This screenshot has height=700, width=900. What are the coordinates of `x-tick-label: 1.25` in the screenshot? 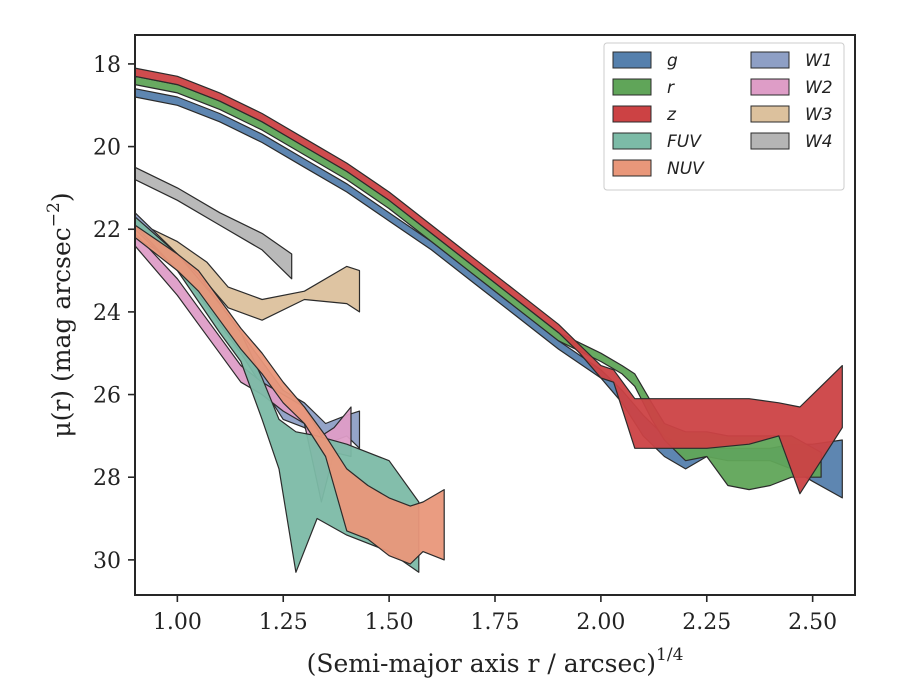 It's located at (283, 622).